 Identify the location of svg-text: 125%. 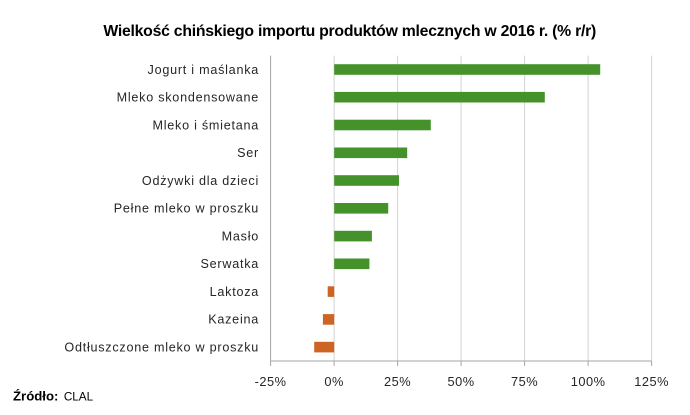
(651, 381).